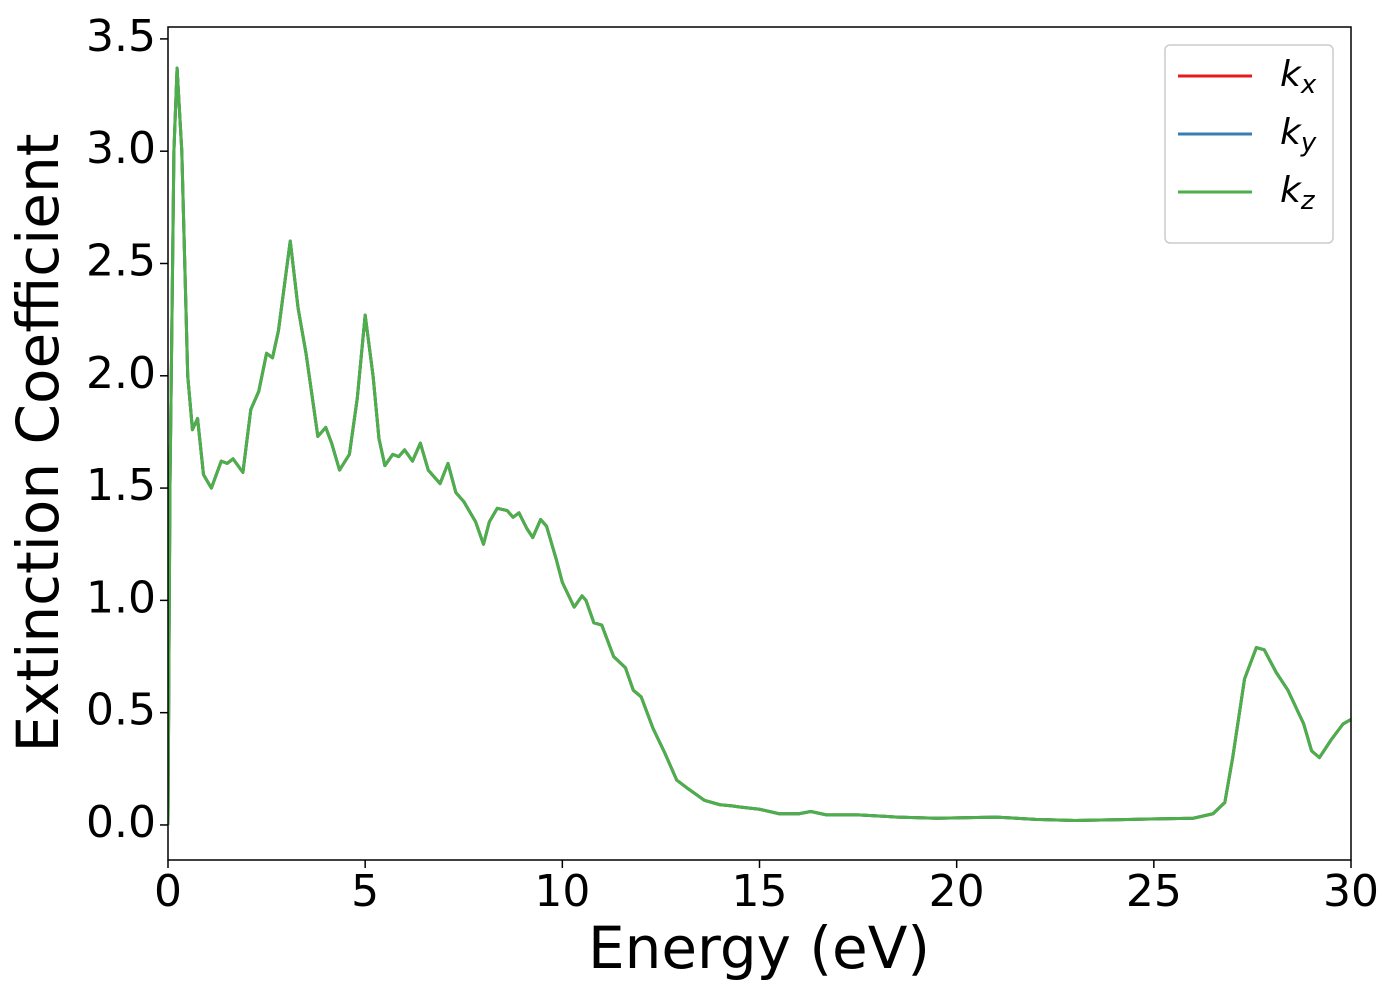  Describe the element at coordinates (365, 891) in the screenshot. I see `x-tick-label: 5` at that location.